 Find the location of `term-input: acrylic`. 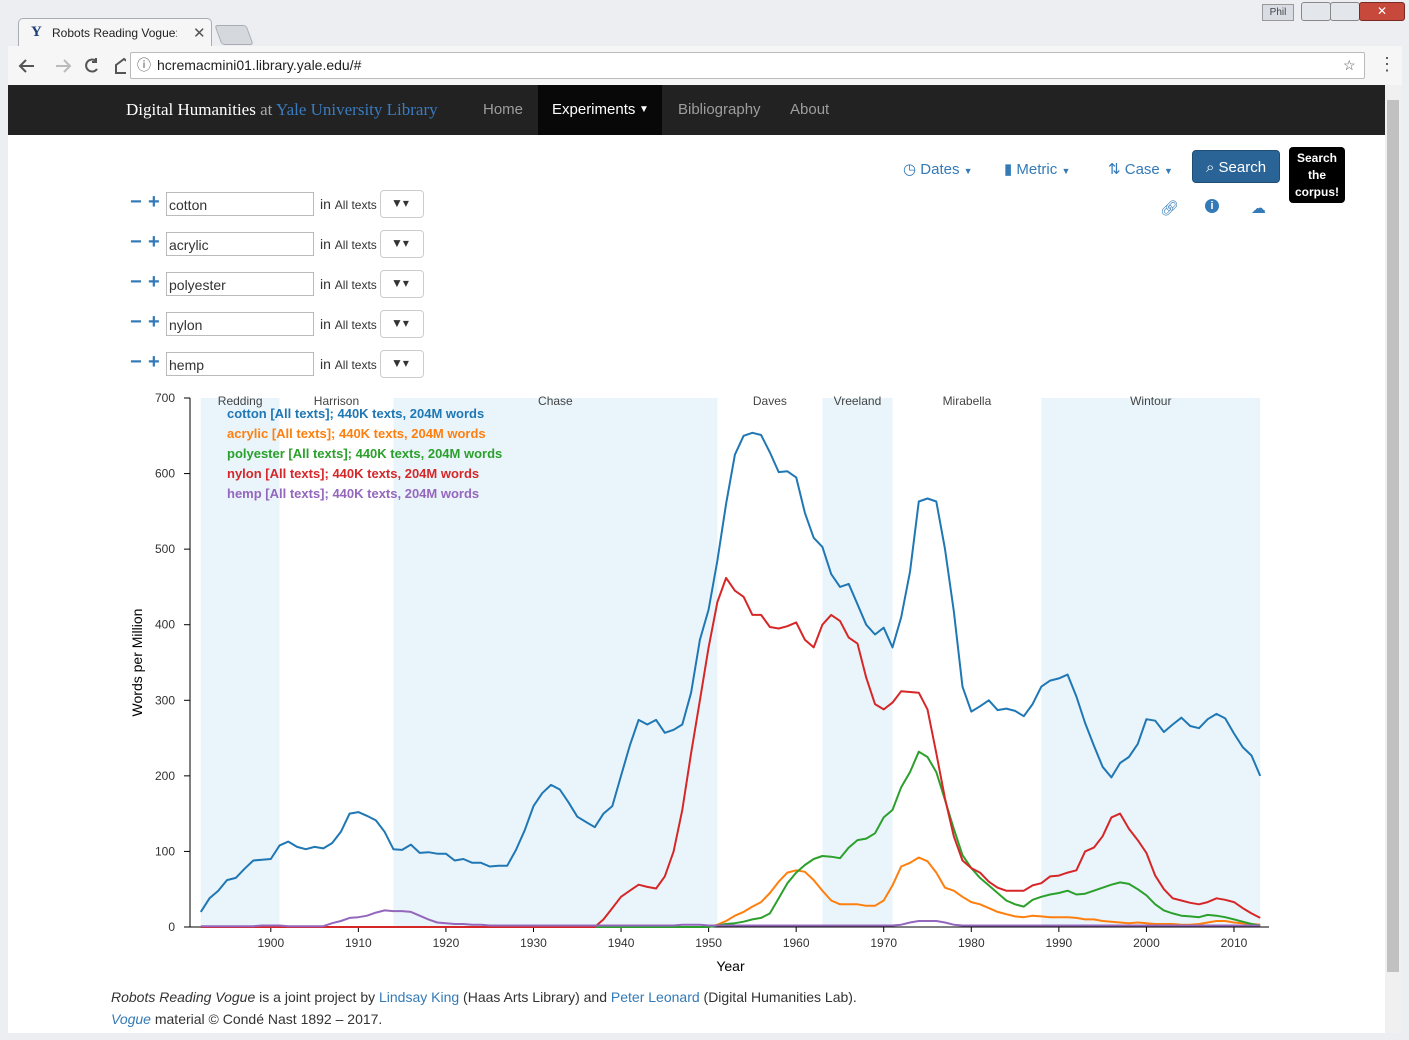

term-input: acrylic is located at coordinates (240, 244).